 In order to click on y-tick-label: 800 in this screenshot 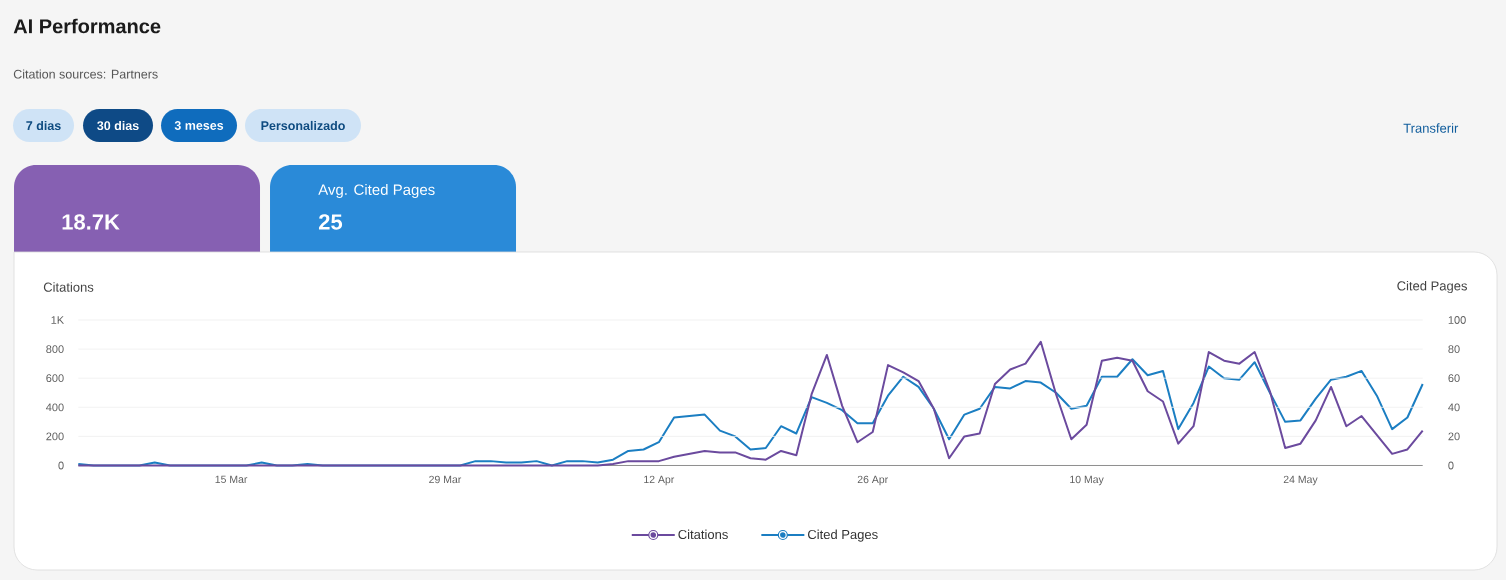, I will do `click(55, 349)`.